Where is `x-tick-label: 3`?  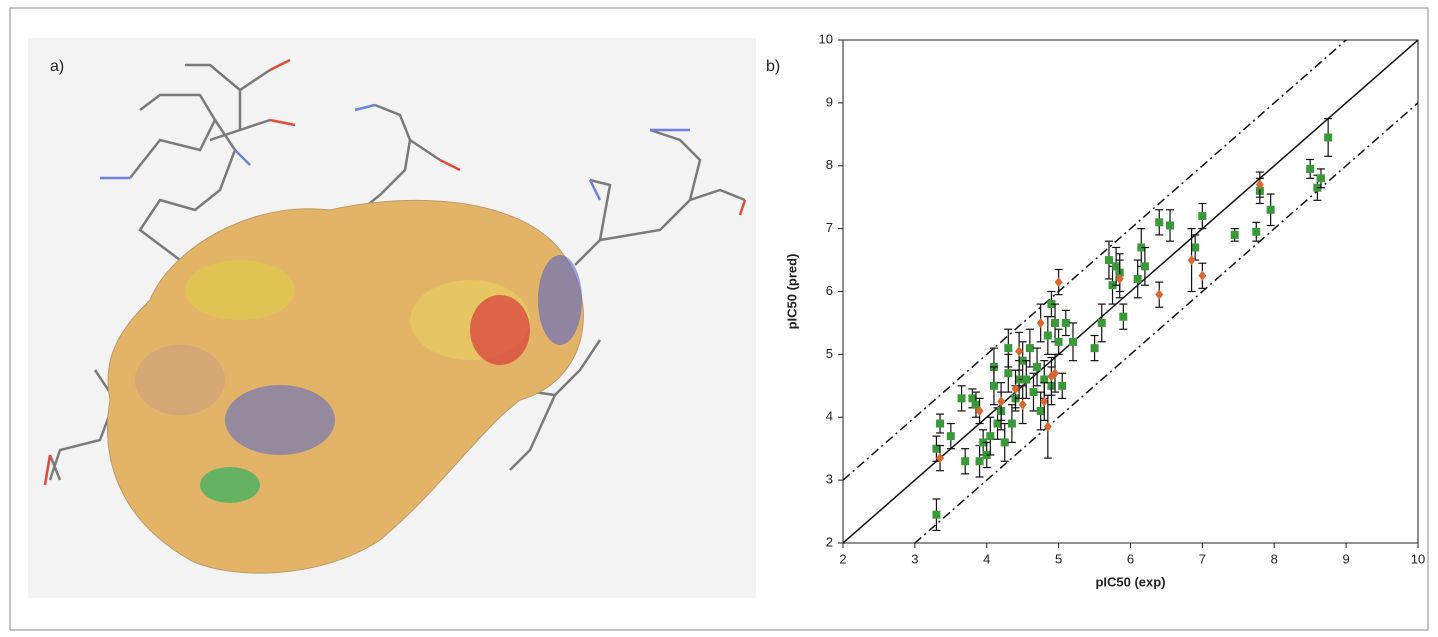
x-tick-label: 3 is located at coordinates (914, 558).